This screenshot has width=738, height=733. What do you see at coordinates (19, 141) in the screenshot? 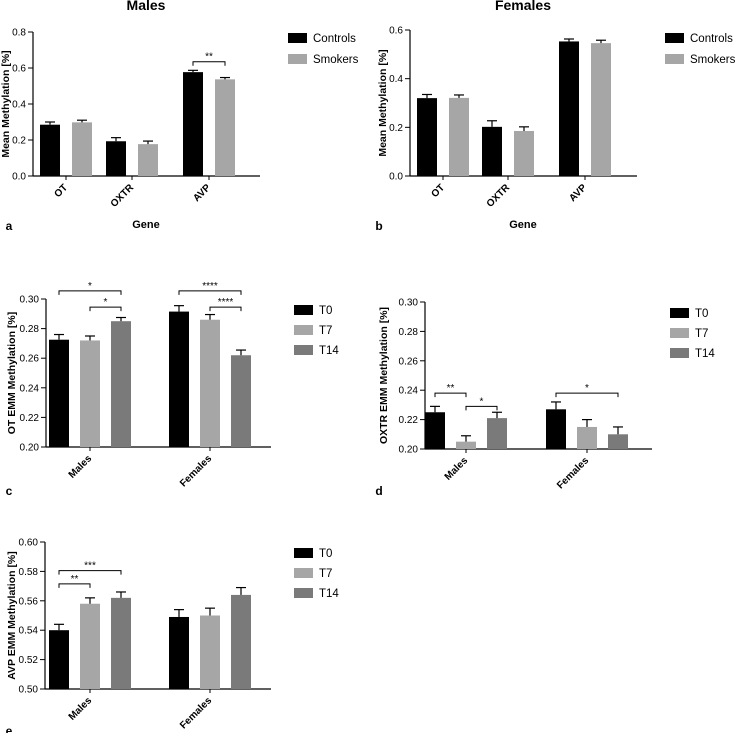
I see `y-tick-label: 0.2` at bounding box center [19, 141].